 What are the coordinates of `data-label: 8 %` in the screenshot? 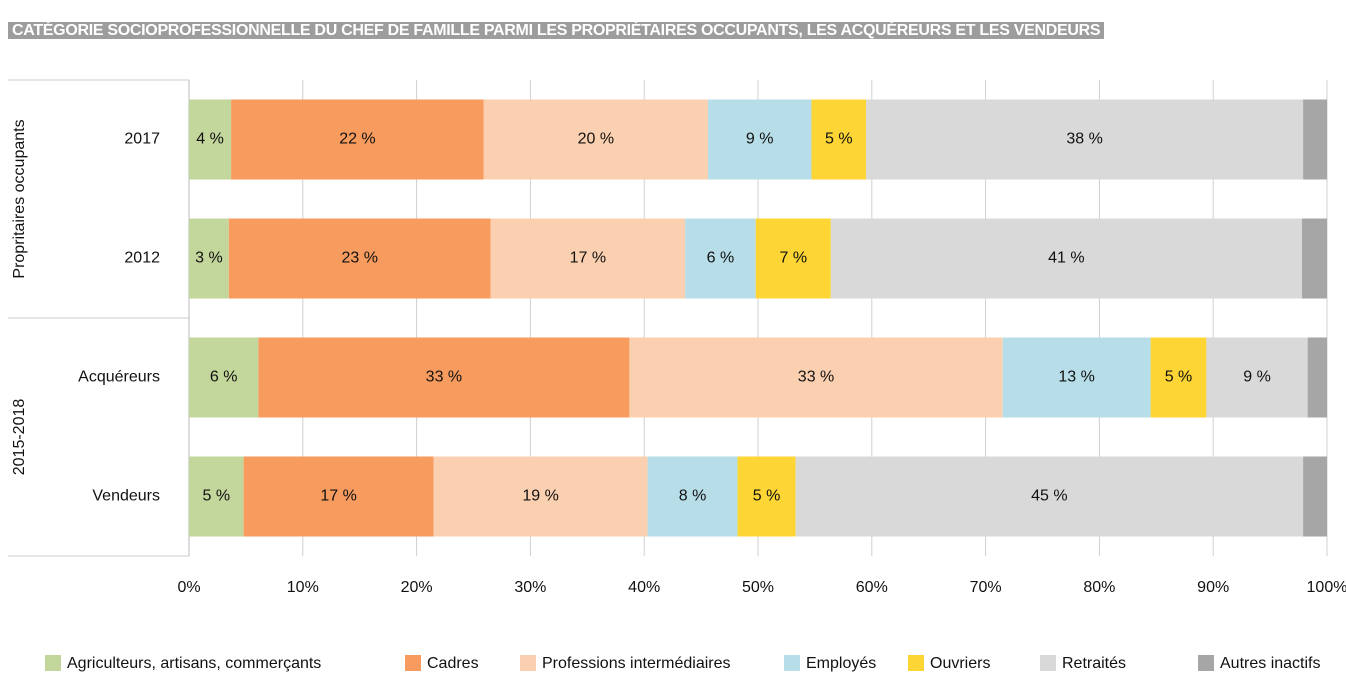 It's located at (693, 496).